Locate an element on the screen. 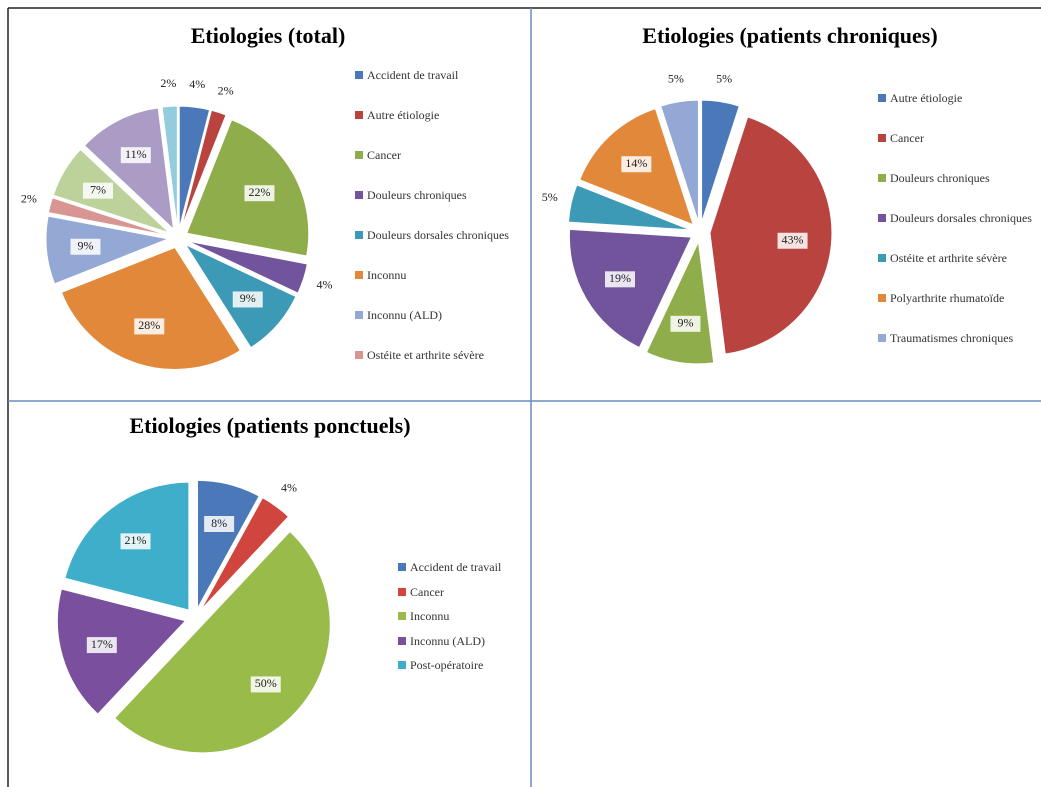  data-label: 14% is located at coordinates (636, 163).